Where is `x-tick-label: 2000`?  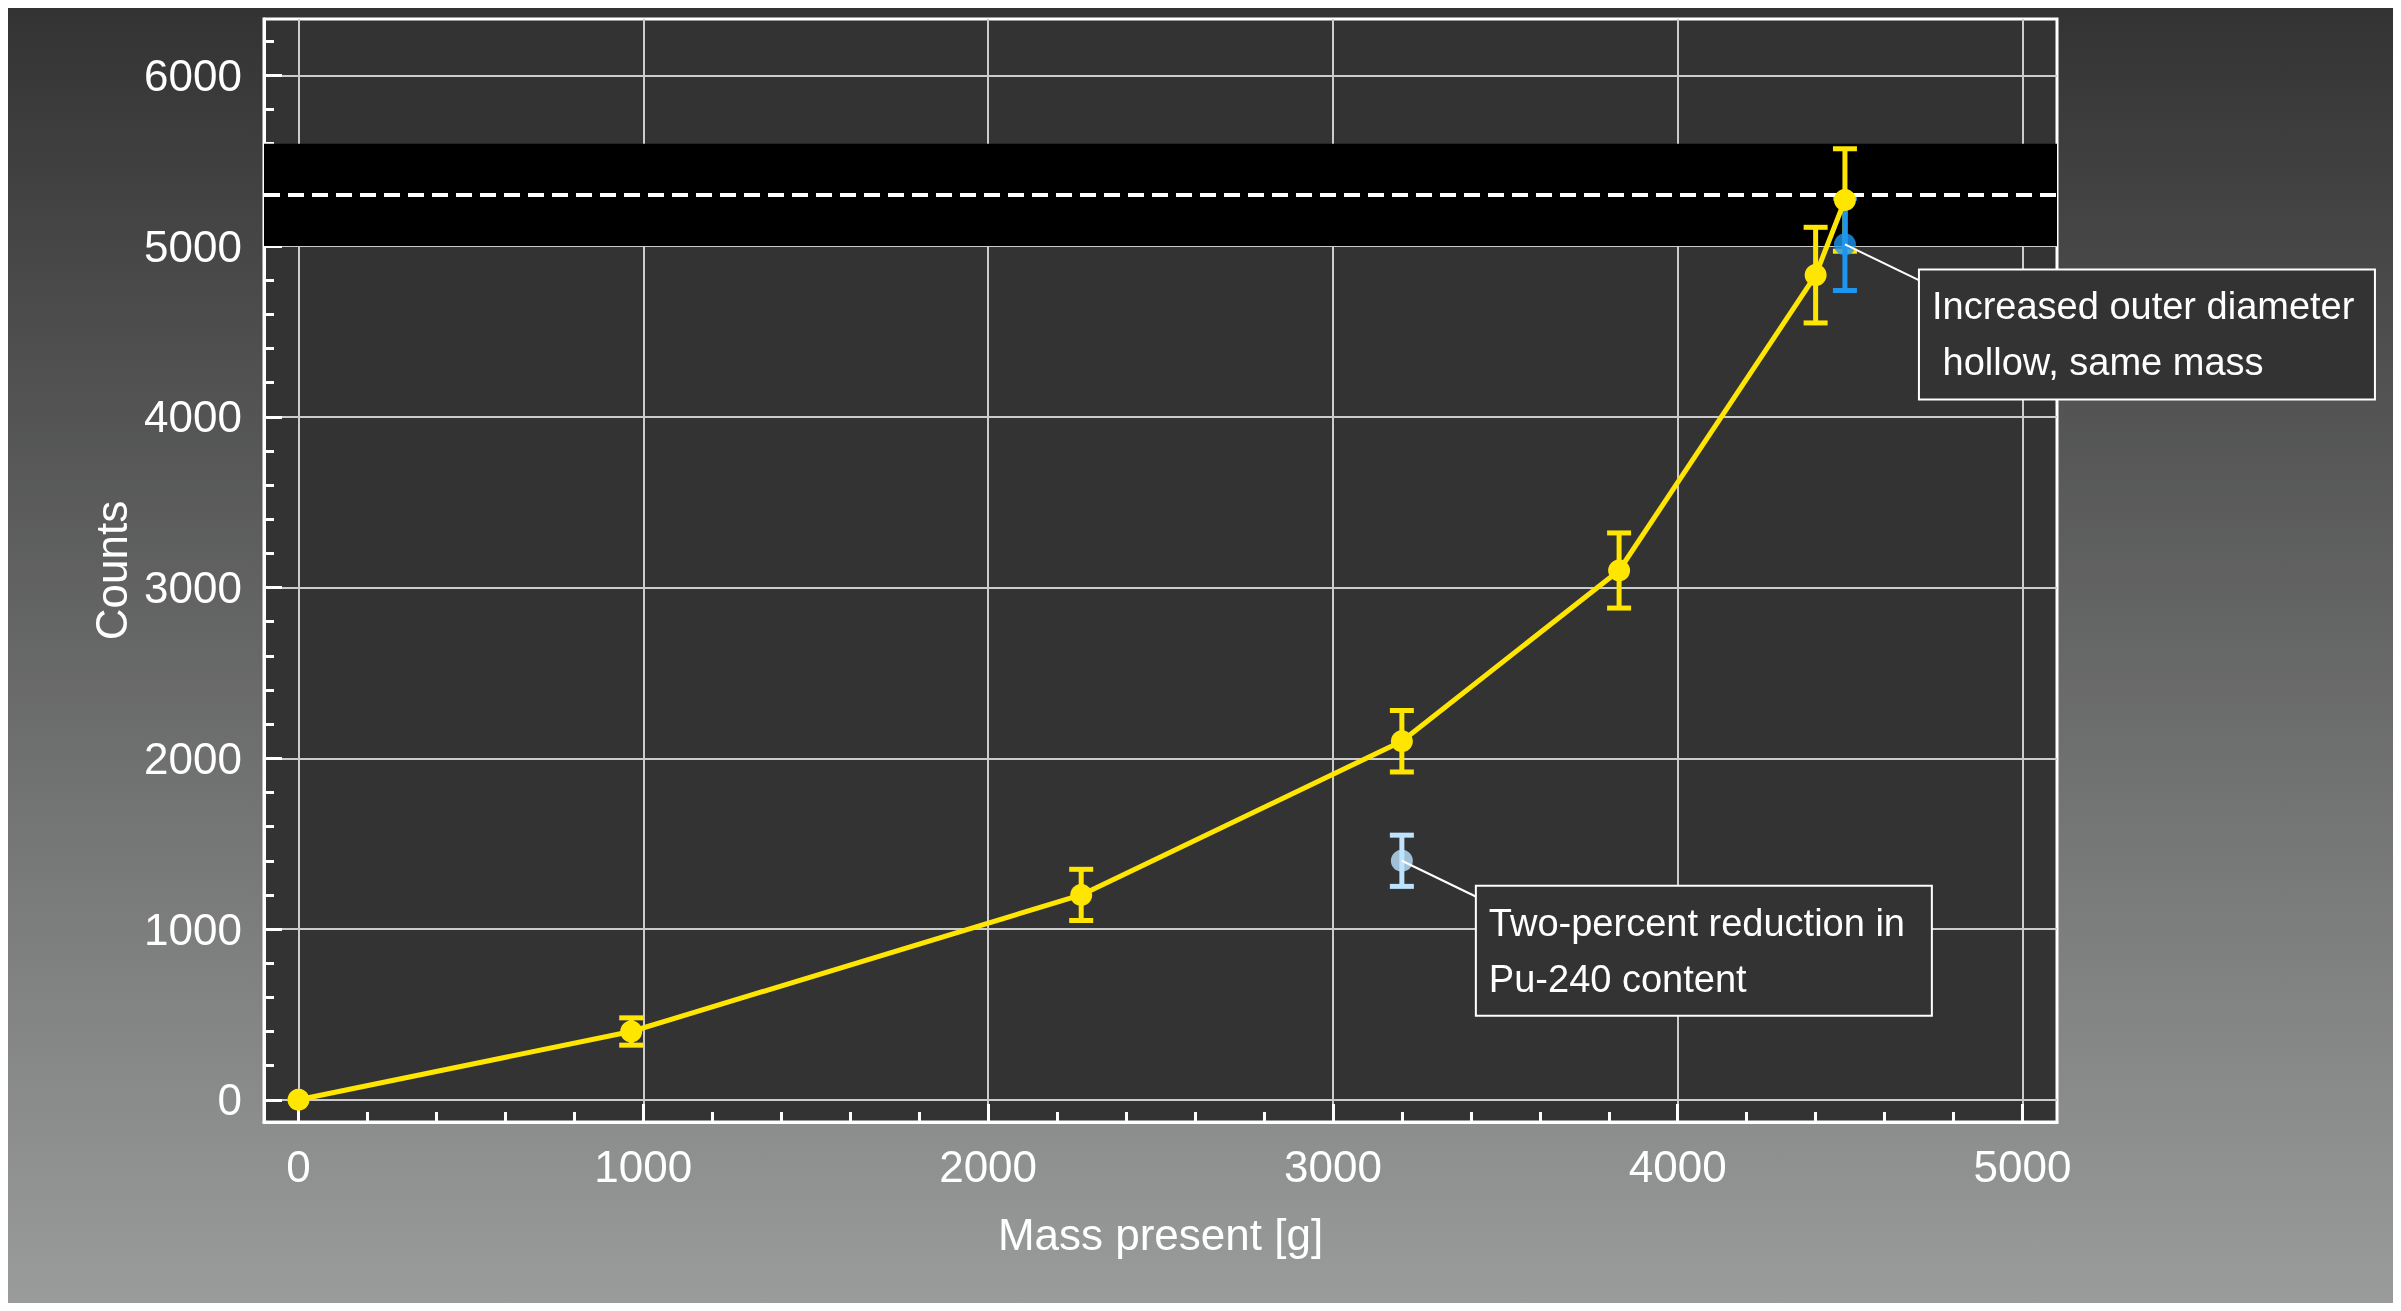 x-tick-label: 2000 is located at coordinates (988, 1166).